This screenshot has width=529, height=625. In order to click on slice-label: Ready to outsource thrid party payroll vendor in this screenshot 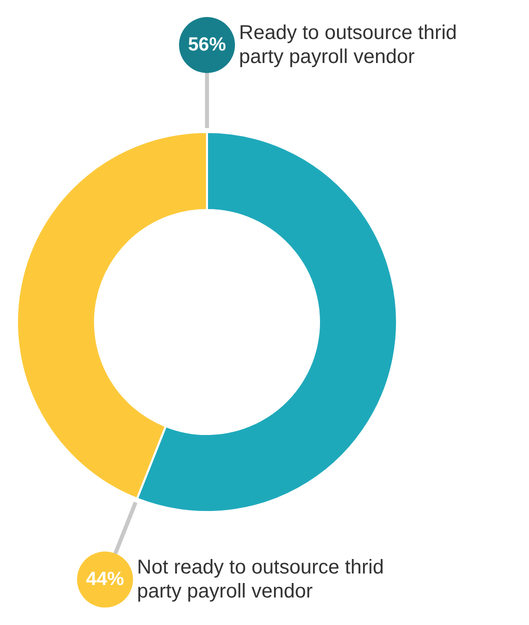, I will do `click(350, 45)`.